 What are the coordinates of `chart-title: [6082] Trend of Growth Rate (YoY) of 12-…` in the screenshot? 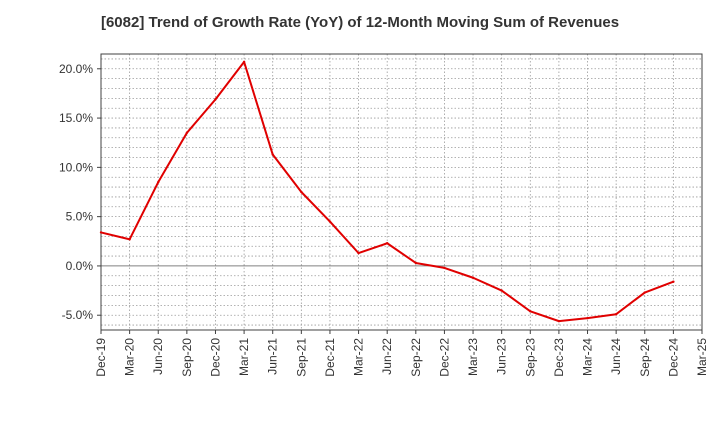 It's located at (360, 22).